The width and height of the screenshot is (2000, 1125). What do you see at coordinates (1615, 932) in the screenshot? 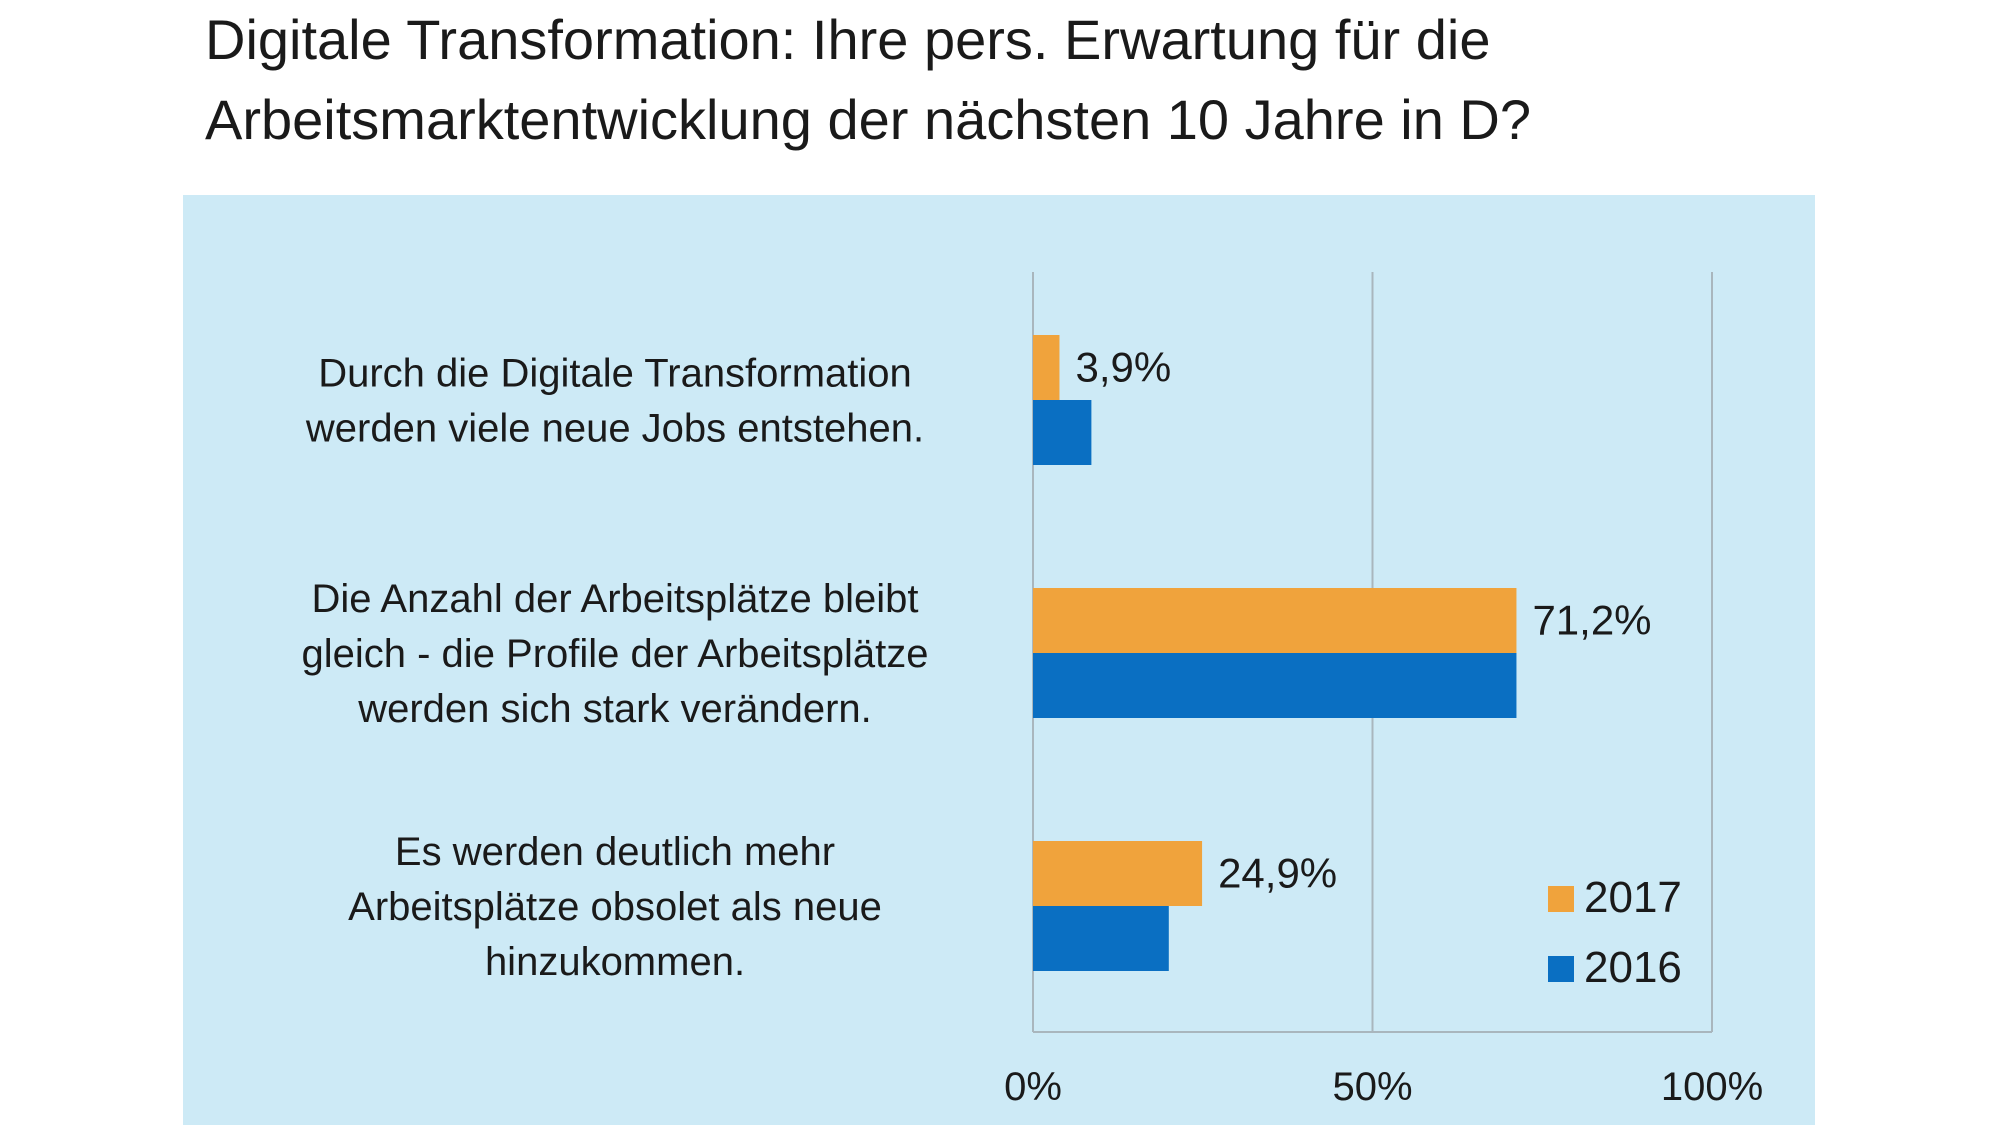
I see `legend: 2017 2016` at bounding box center [1615, 932].